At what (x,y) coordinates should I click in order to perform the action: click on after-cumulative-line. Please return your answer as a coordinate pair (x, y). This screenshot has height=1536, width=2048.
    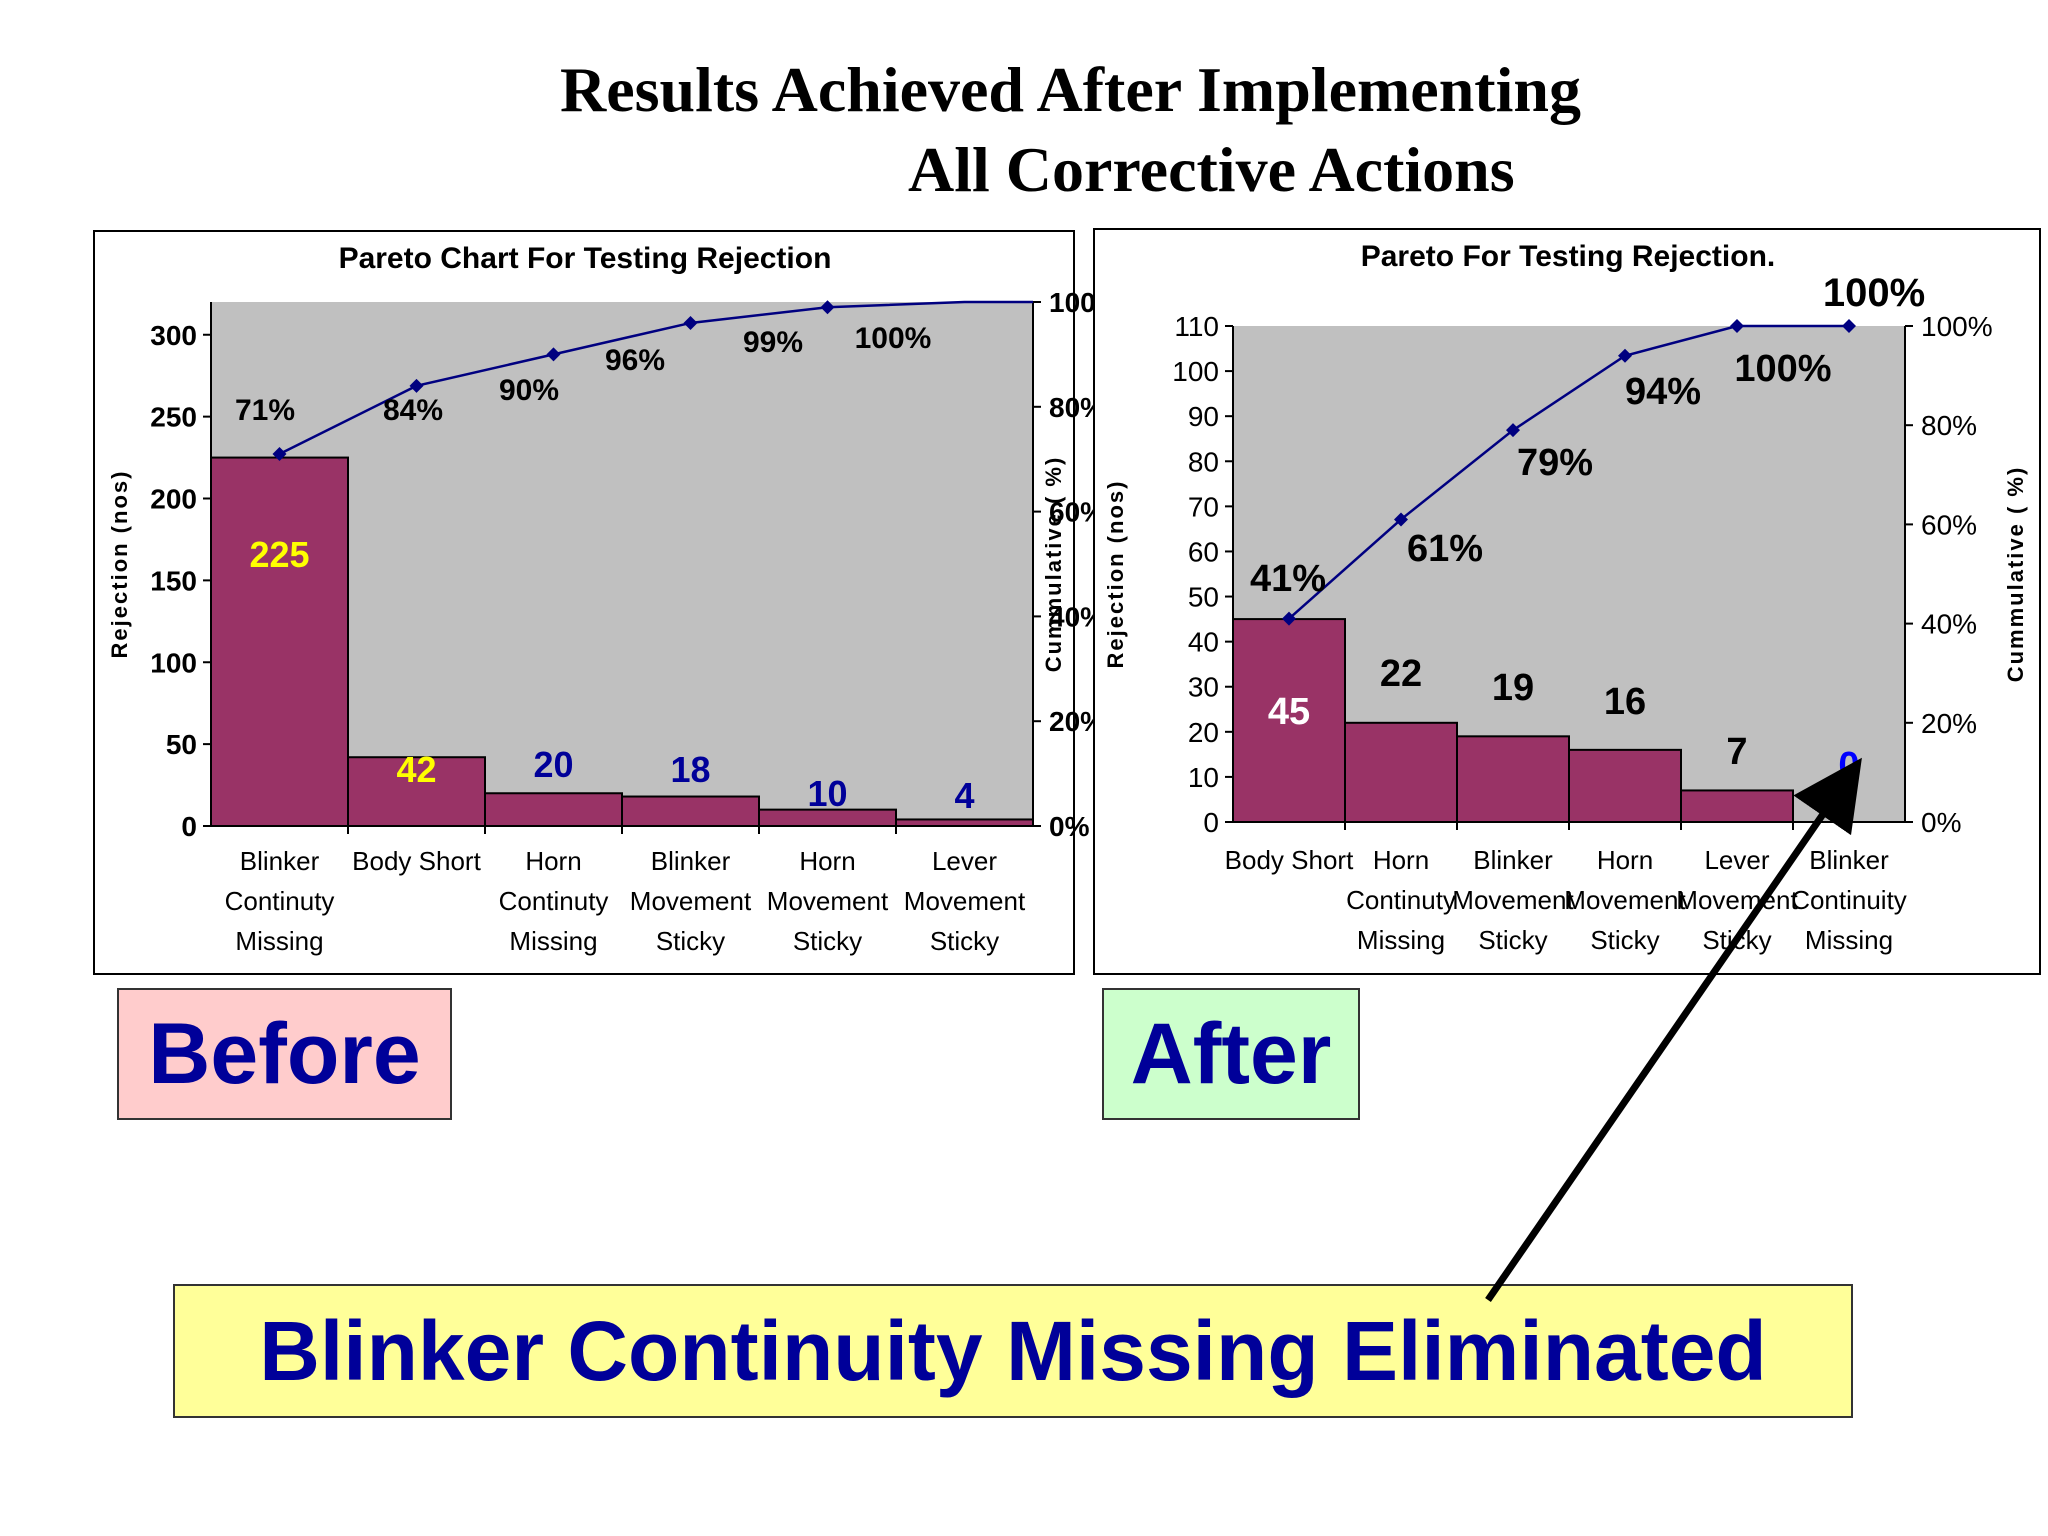
    Looking at the image, I should click on (1568, 472).